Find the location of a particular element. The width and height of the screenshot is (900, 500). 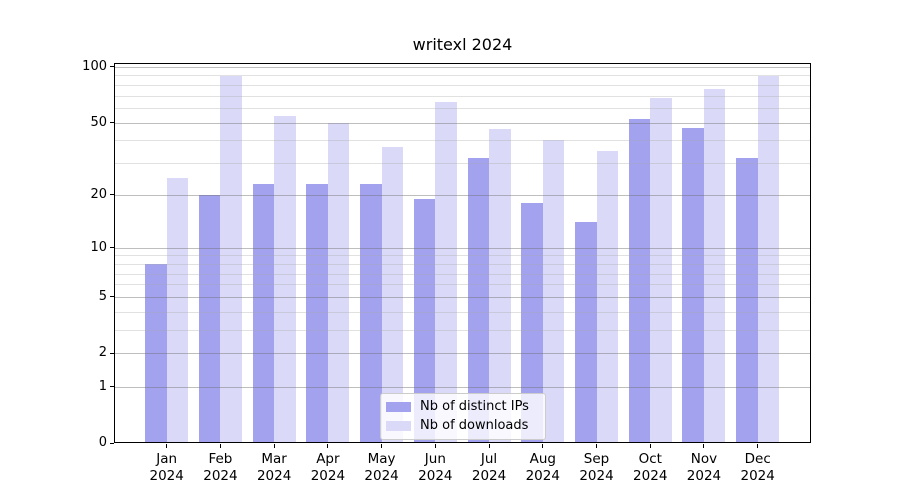

legend-swatch-downloads-icon is located at coordinates (398, 426).